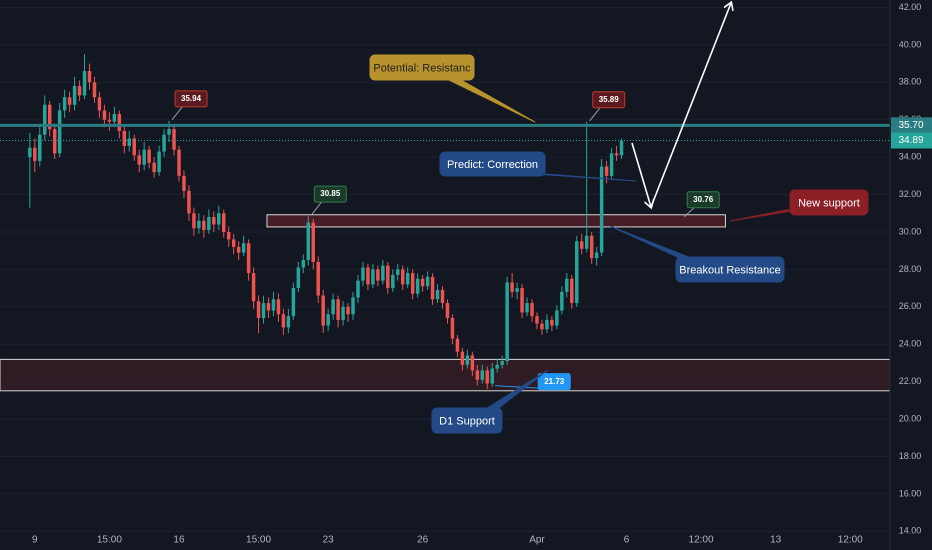  I want to click on y-tick-label: 22.00, so click(910, 381).